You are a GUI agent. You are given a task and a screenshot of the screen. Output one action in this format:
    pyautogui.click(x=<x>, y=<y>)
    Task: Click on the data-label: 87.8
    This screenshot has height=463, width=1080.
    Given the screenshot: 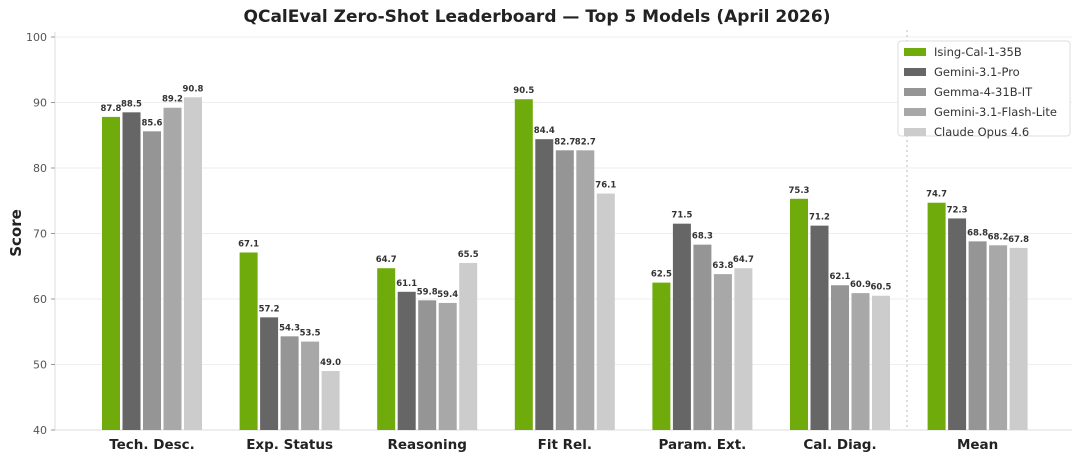 What is the action you would take?
    pyautogui.click(x=111, y=109)
    